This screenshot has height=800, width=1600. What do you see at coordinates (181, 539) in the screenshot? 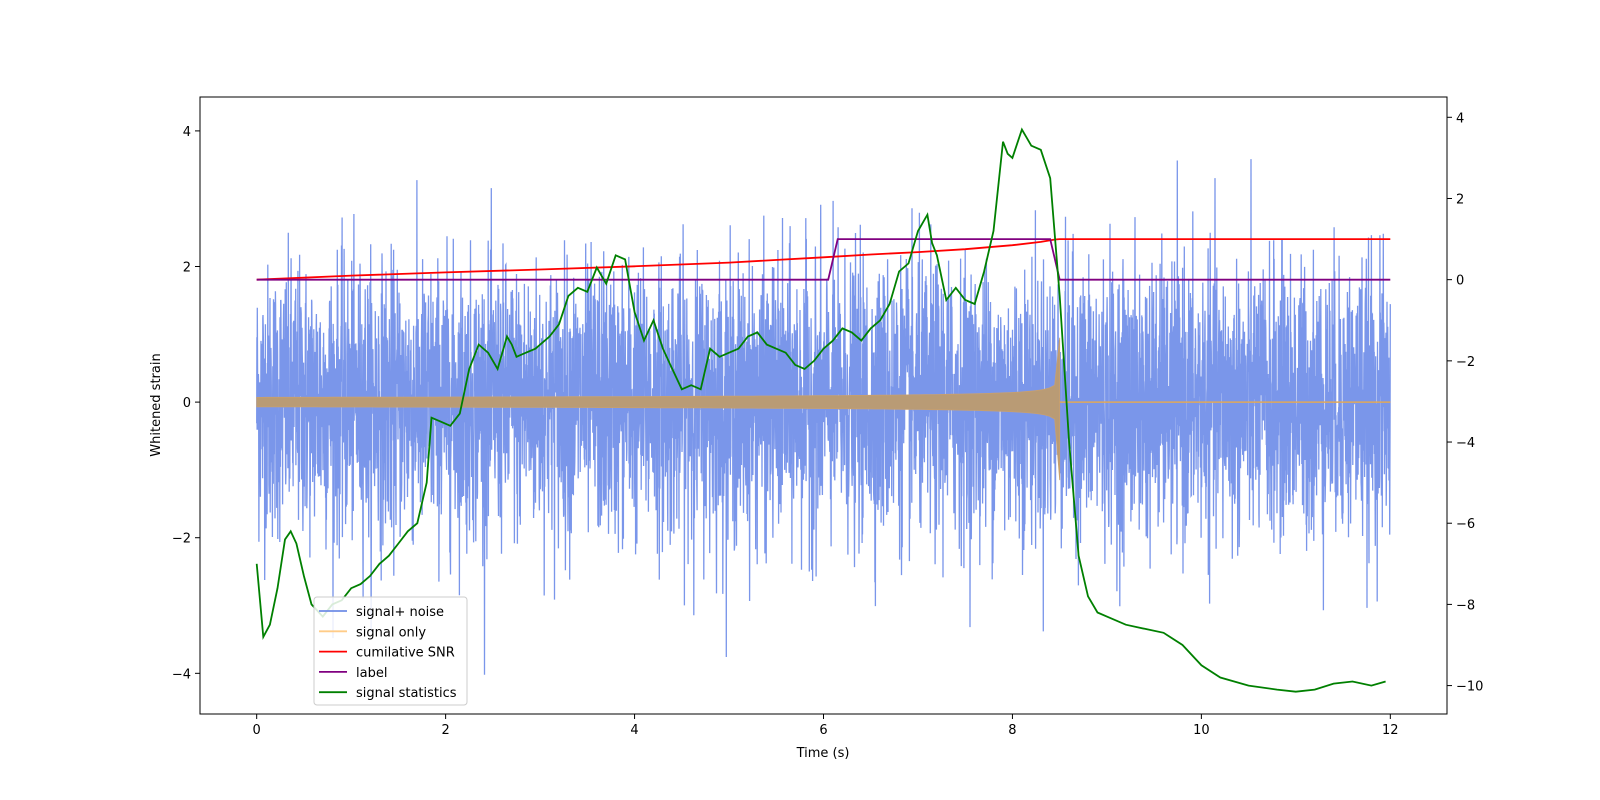
I see `y-tick-label: −2` at bounding box center [181, 539].